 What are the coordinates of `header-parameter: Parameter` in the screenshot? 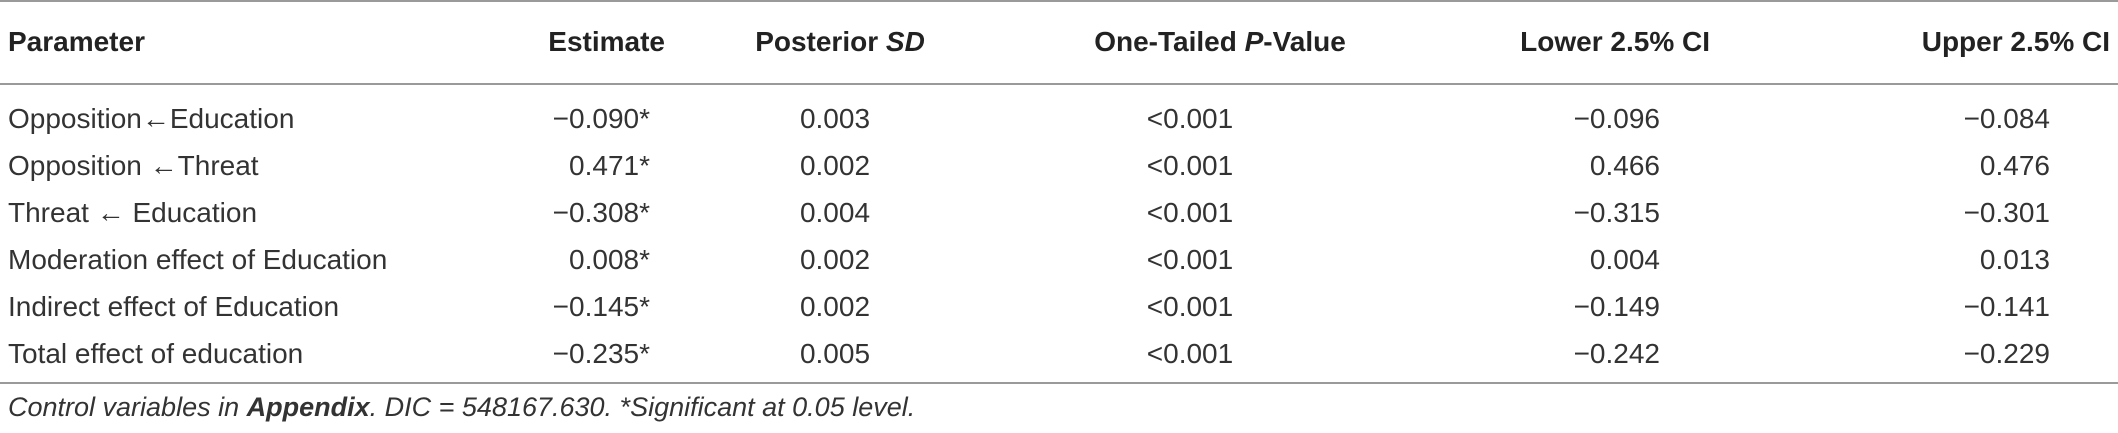 It's located at (76, 41).